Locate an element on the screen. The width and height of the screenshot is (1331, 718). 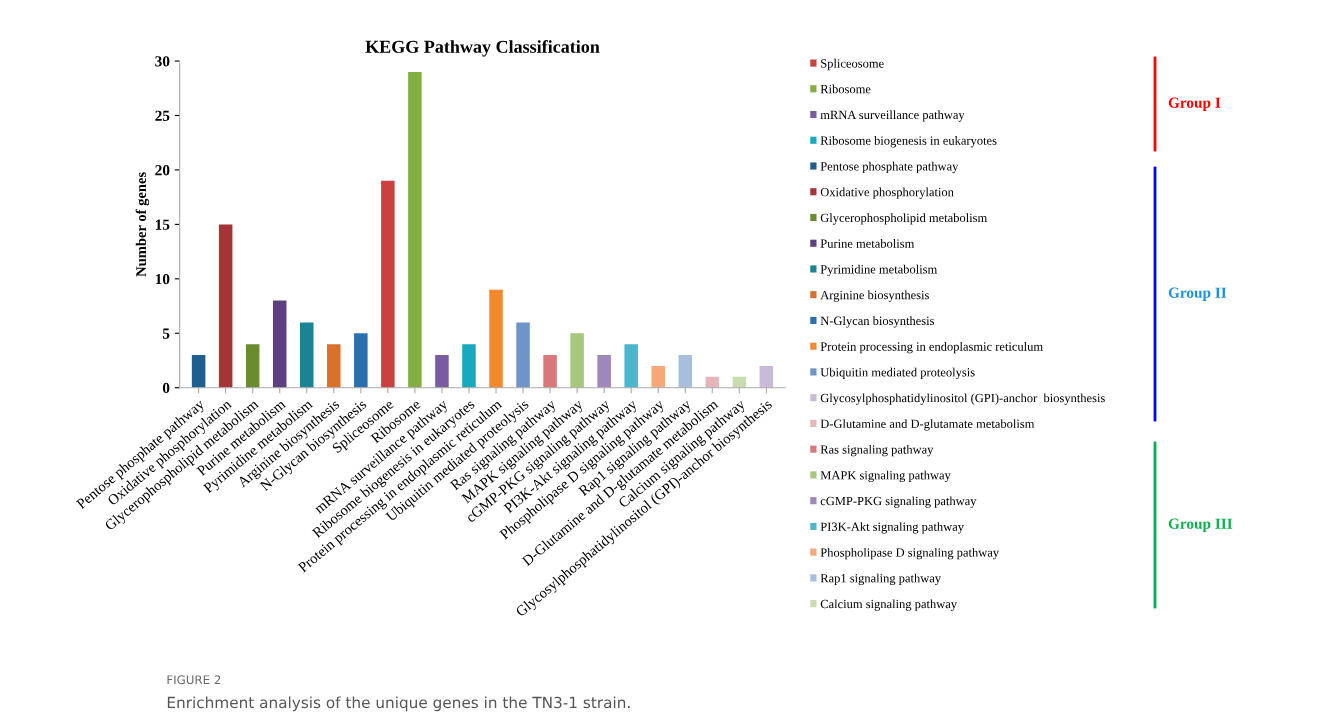
text: Group I is located at coordinates (1194, 104).